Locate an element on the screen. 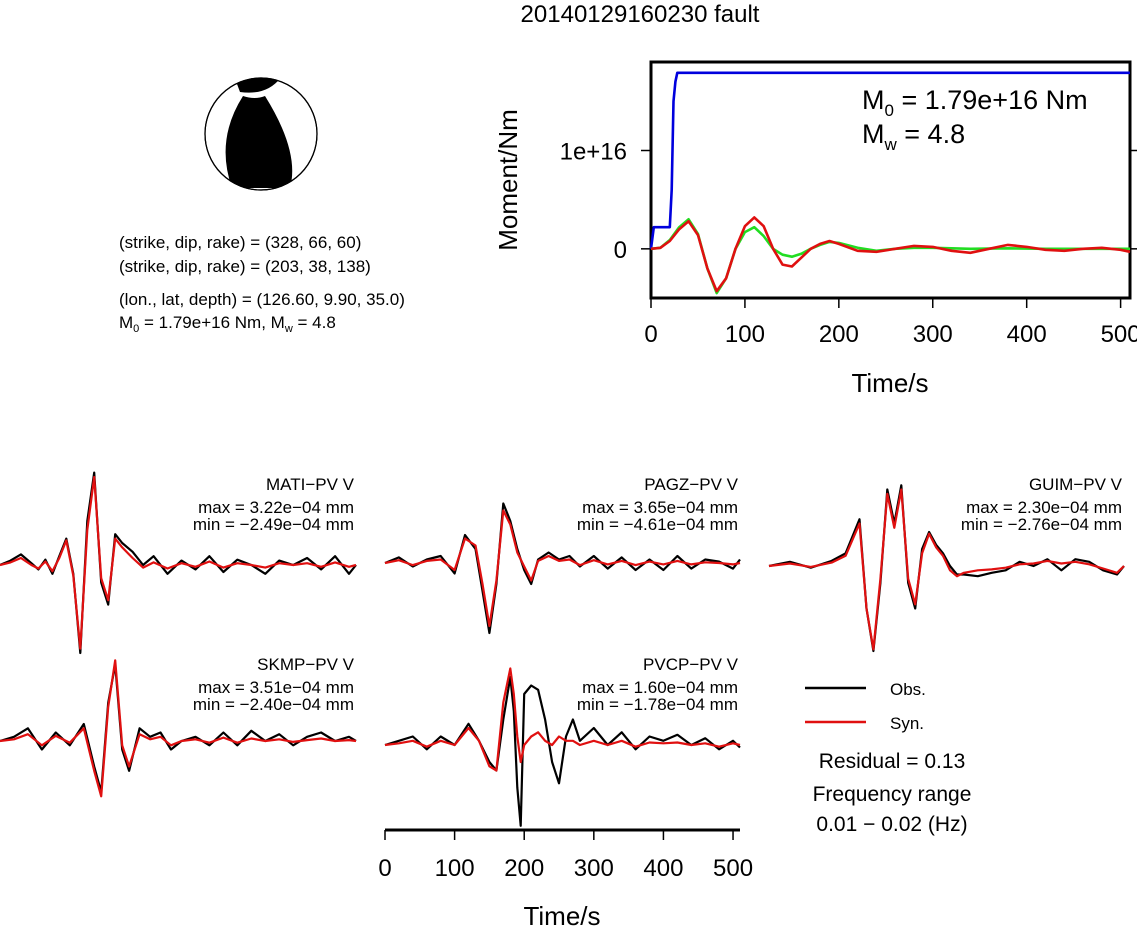  station-max: max = 3.65e−04 mm is located at coordinates (660, 507).